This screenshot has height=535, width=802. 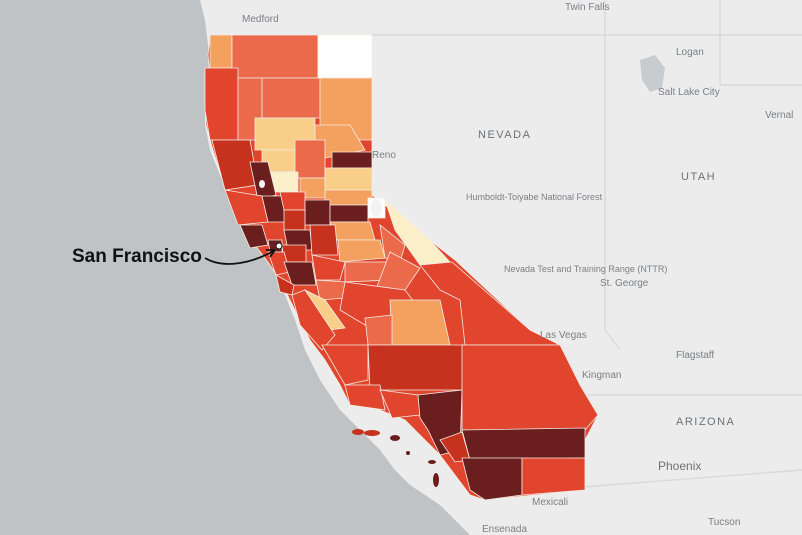 What do you see at coordinates (679, 466) in the screenshot?
I see `label-phoenix: Phoenix` at bounding box center [679, 466].